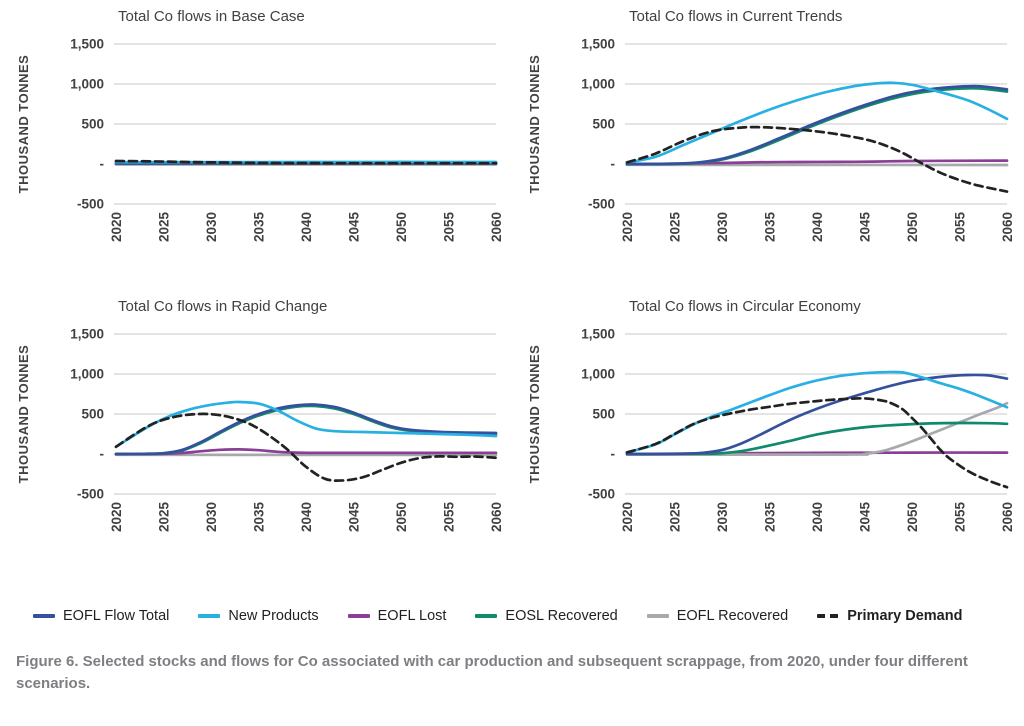 Image resolution: width=1024 pixels, height=726 pixels. Describe the element at coordinates (745, 306) in the screenshot. I see `chart-title-circular-economy: Total Co flows in Circular Economy` at that location.